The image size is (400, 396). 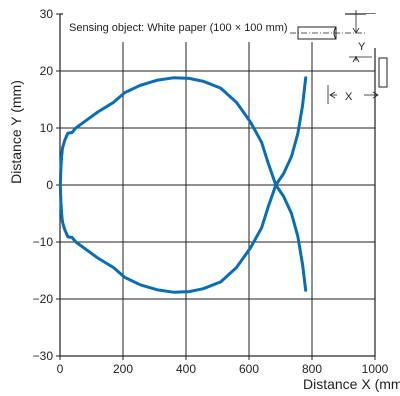 What do you see at coordinates (332, 95) in the screenshot?
I see `x-distance-arrowhead-left` at bounding box center [332, 95].